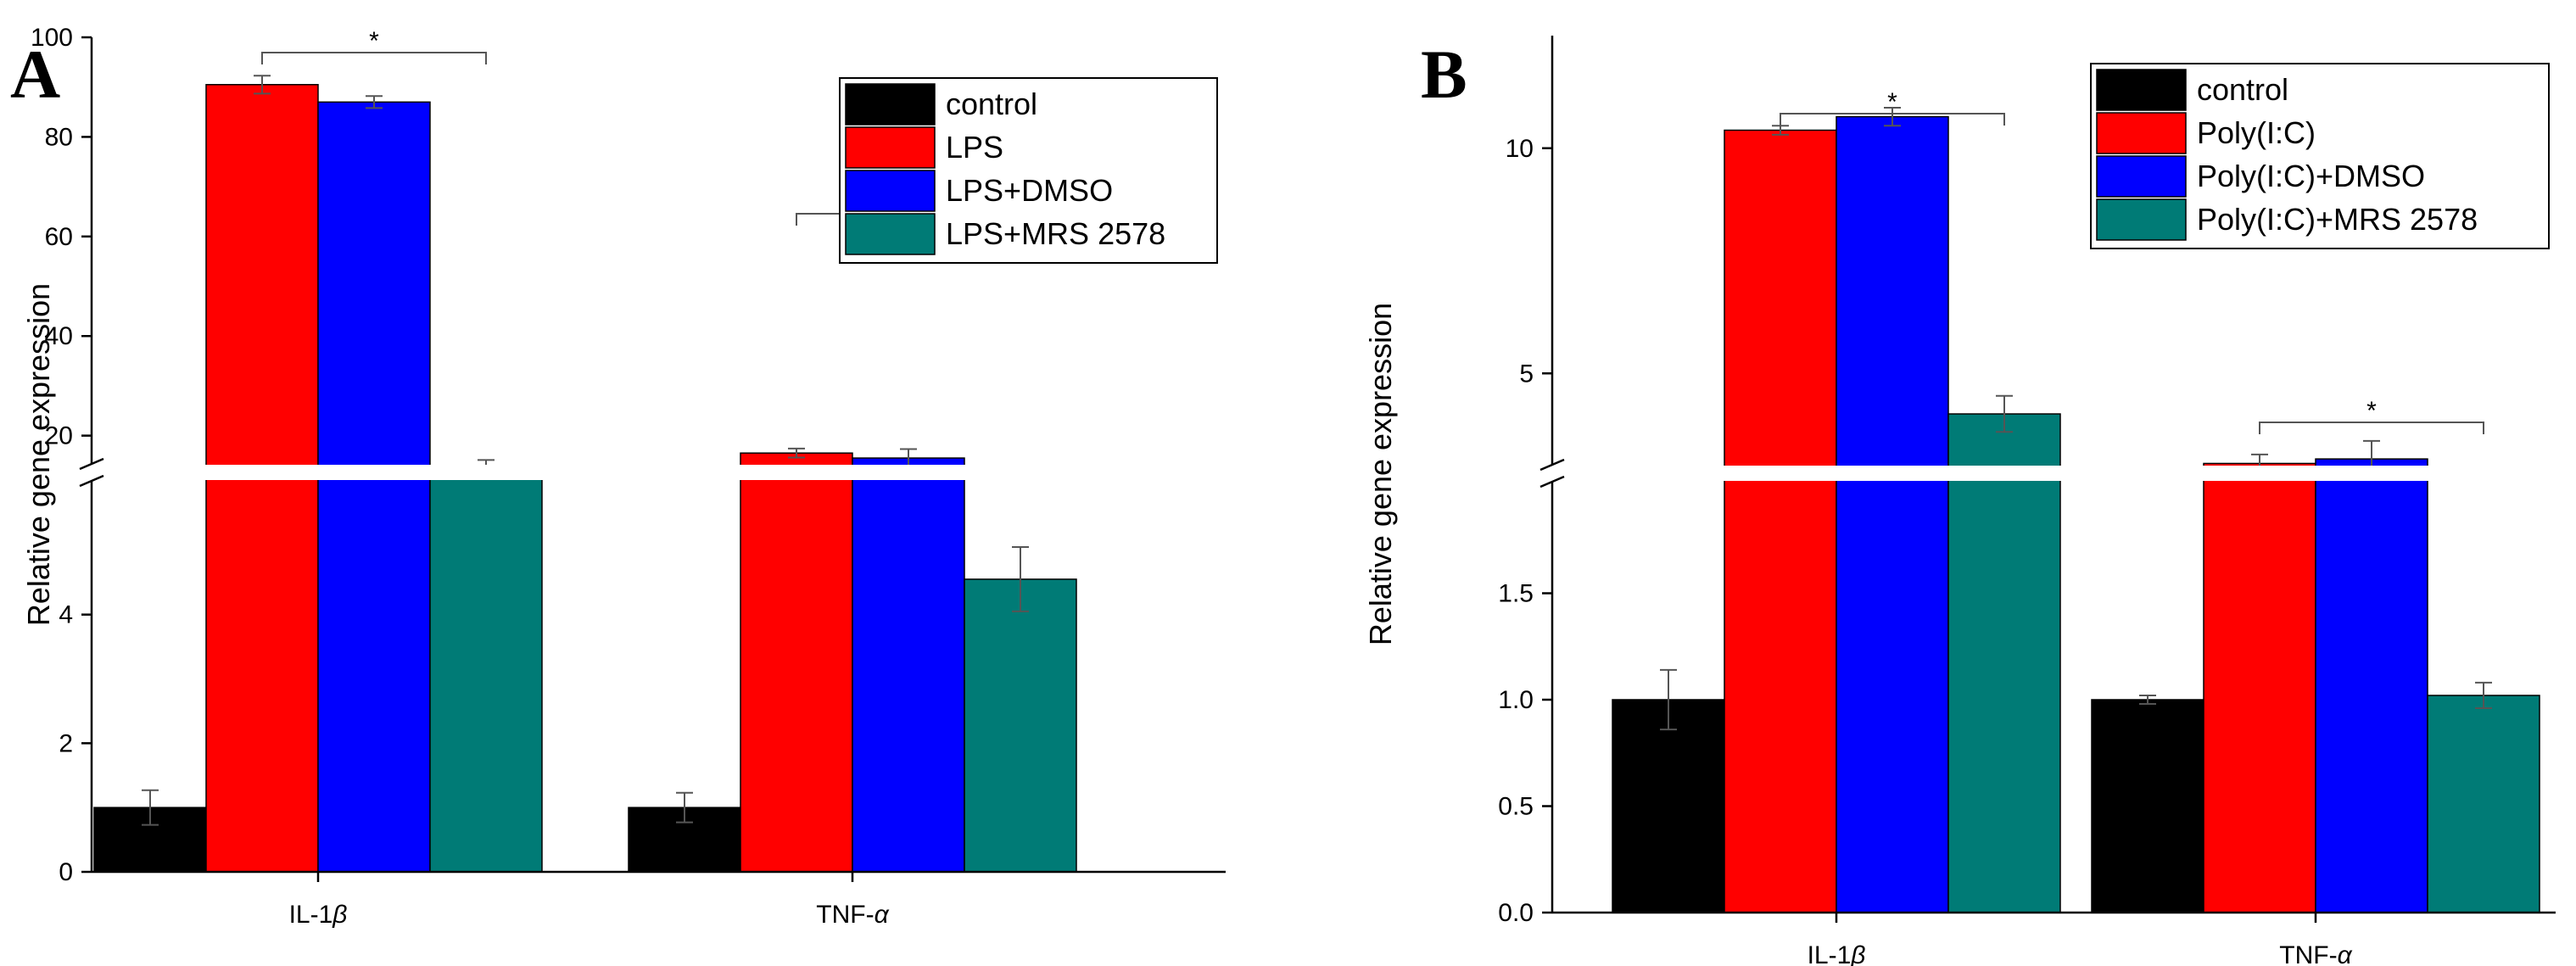  I want to click on error-bar-lps-mrs-2578-tnf, so click(1020, 579).